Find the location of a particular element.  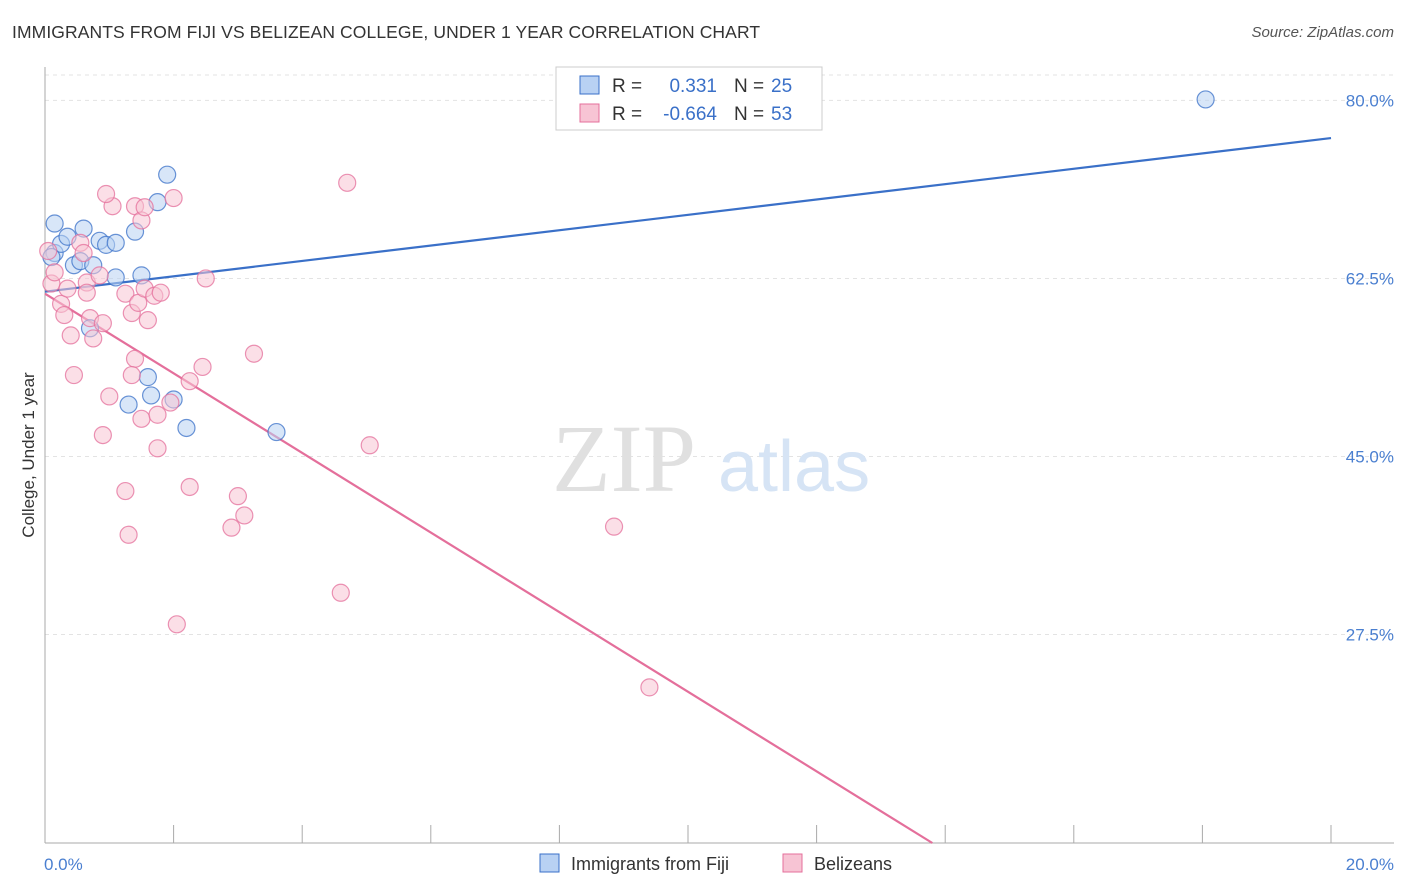

bottom-legend-swatch-fiji is located at coordinates (549, 863).